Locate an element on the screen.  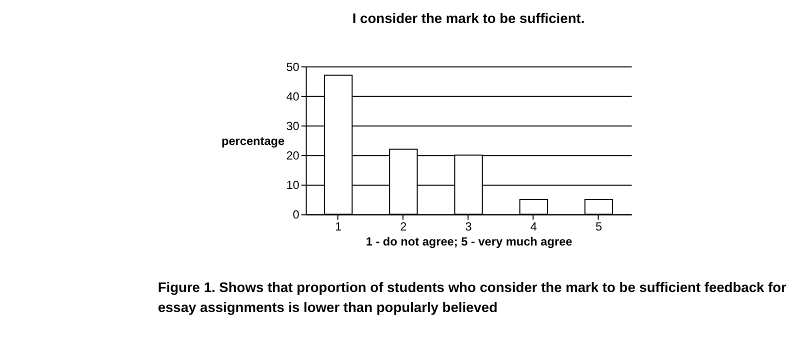
x-tick-label: 4 is located at coordinates (534, 227).